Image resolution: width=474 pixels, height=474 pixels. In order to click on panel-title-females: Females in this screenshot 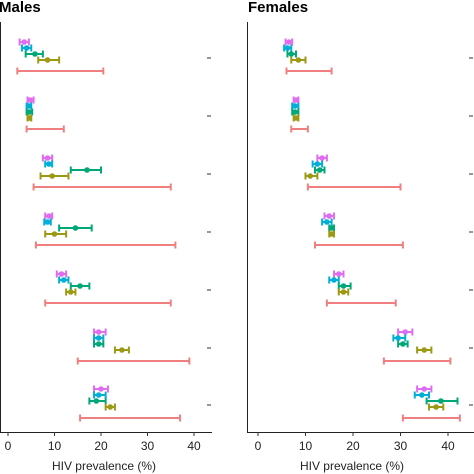, I will do `click(278, 8)`.